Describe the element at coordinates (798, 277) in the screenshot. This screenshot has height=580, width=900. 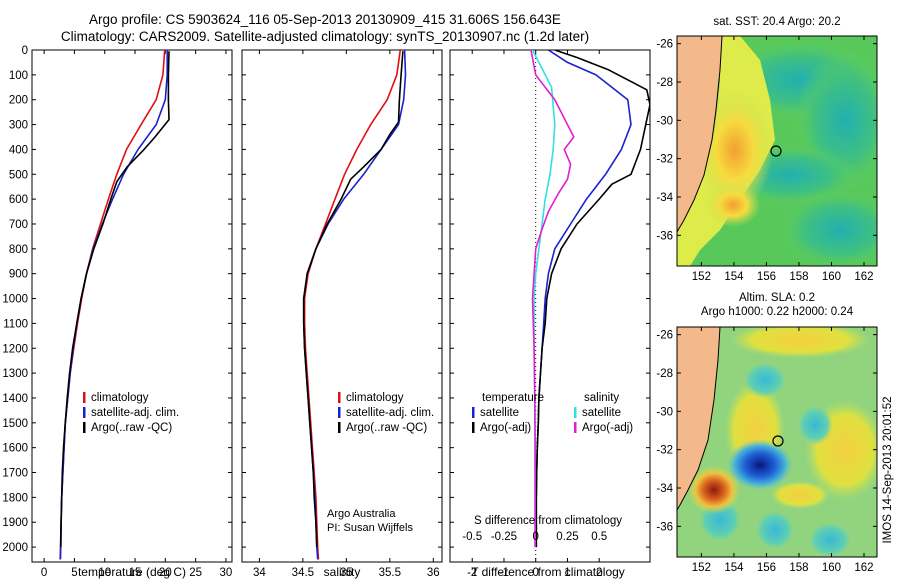
I see `sst-map-xtick-label: 158` at that location.